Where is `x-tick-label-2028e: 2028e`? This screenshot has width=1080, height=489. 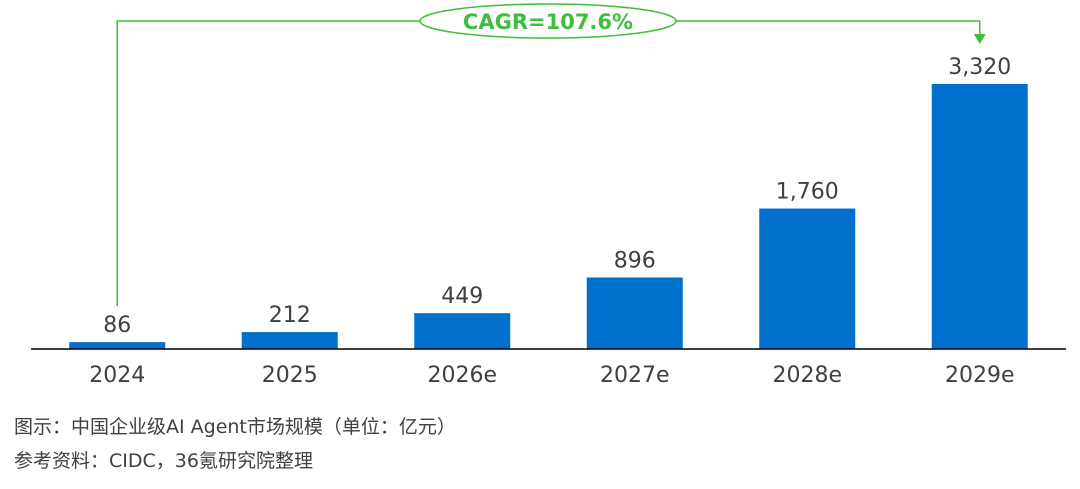
x-tick-label-2028e: 2028e is located at coordinates (807, 375).